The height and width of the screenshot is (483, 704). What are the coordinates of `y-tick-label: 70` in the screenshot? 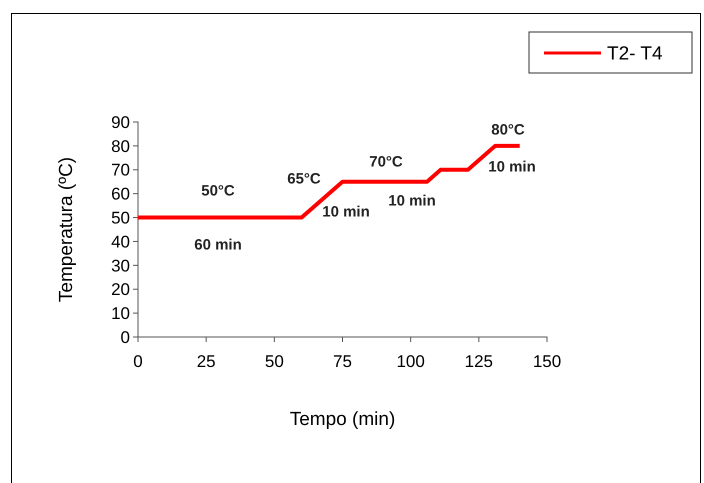 It's located at (120, 170).